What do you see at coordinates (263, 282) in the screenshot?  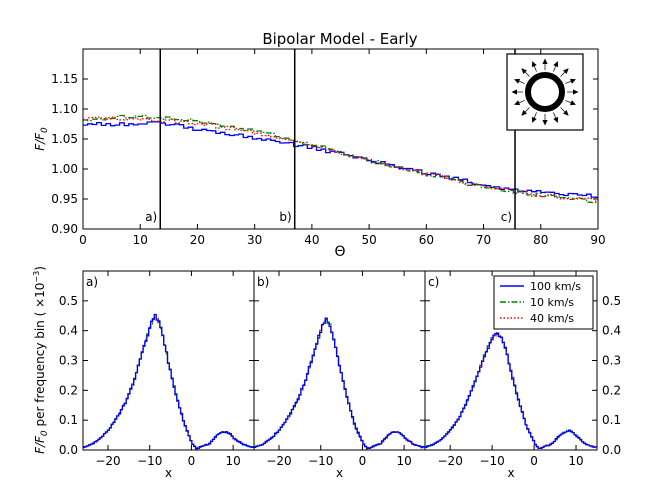 I see `bottom-panel-label: b)` at bounding box center [263, 282].